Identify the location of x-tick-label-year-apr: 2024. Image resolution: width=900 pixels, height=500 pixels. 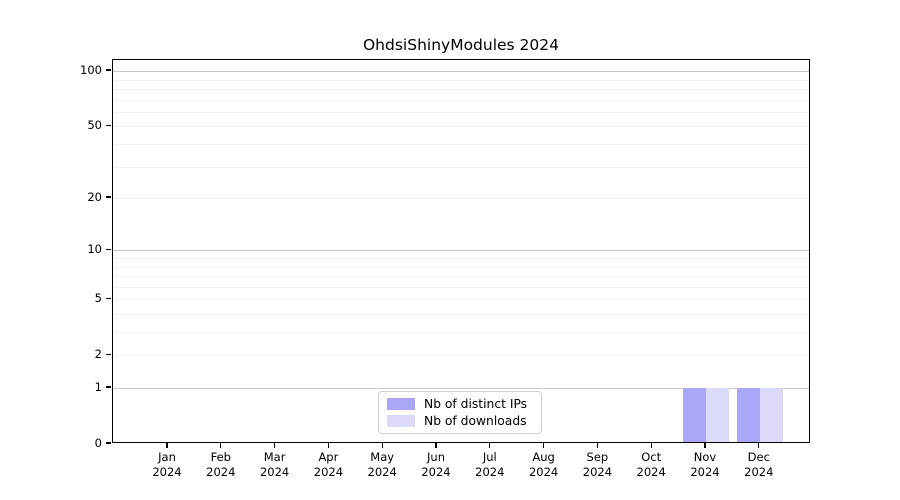
(328, 472).